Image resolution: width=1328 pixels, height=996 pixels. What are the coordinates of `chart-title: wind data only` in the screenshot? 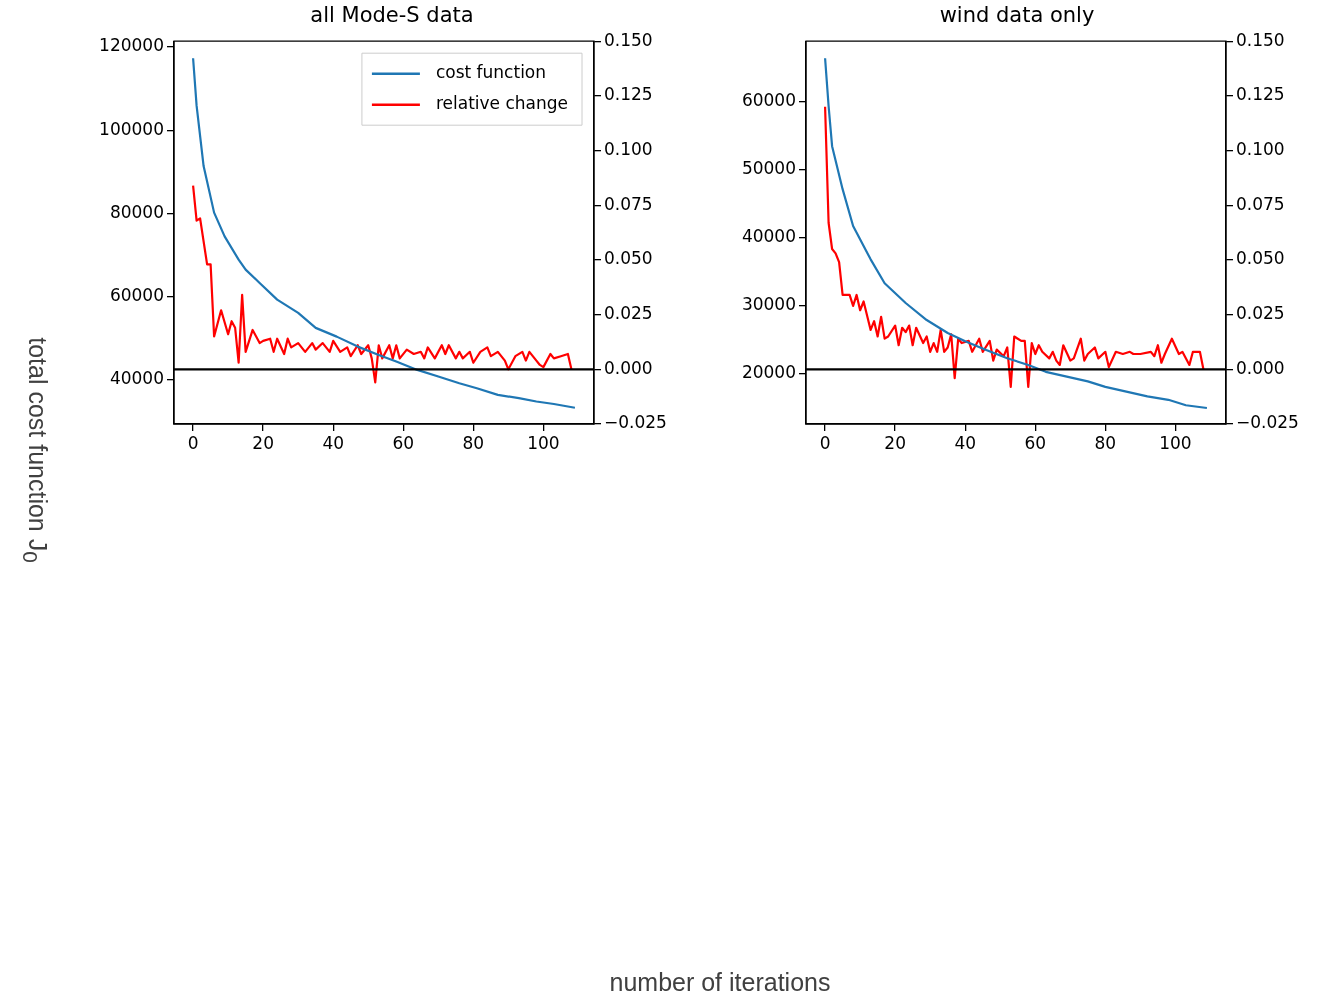 It's located at (1017, 15).